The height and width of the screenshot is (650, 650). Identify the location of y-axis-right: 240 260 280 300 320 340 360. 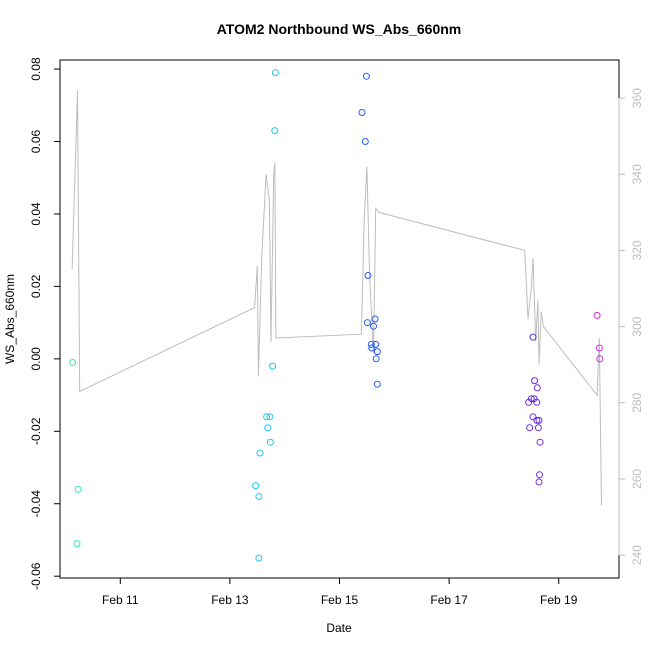
(631, 326).